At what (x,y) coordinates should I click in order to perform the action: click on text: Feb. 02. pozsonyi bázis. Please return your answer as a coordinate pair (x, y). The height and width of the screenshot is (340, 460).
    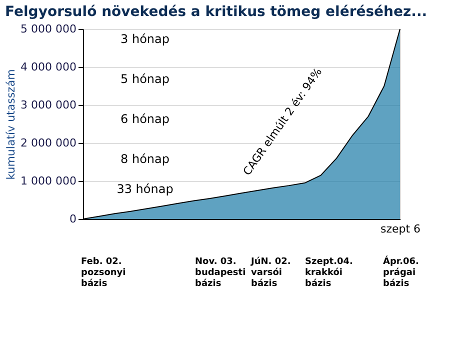
    Looking at the image, I should click on (103, 273).